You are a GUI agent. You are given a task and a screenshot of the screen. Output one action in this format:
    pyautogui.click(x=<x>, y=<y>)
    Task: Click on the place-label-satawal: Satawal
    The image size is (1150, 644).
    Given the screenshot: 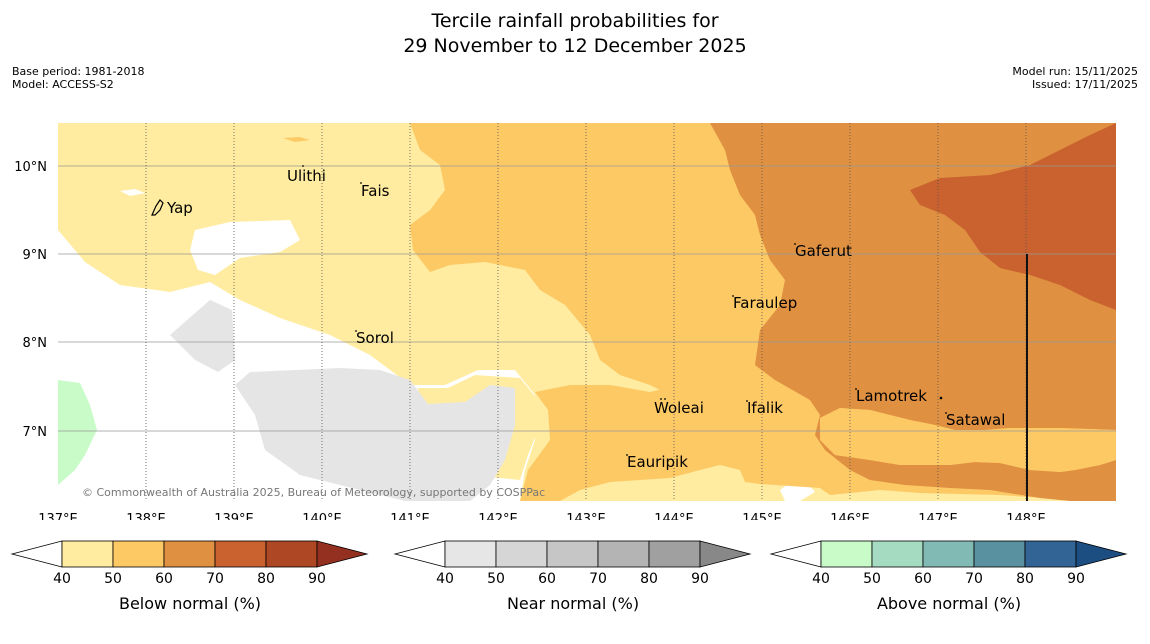 What is the action you would take?
    pyautogui.click(x=975, y=420)
    